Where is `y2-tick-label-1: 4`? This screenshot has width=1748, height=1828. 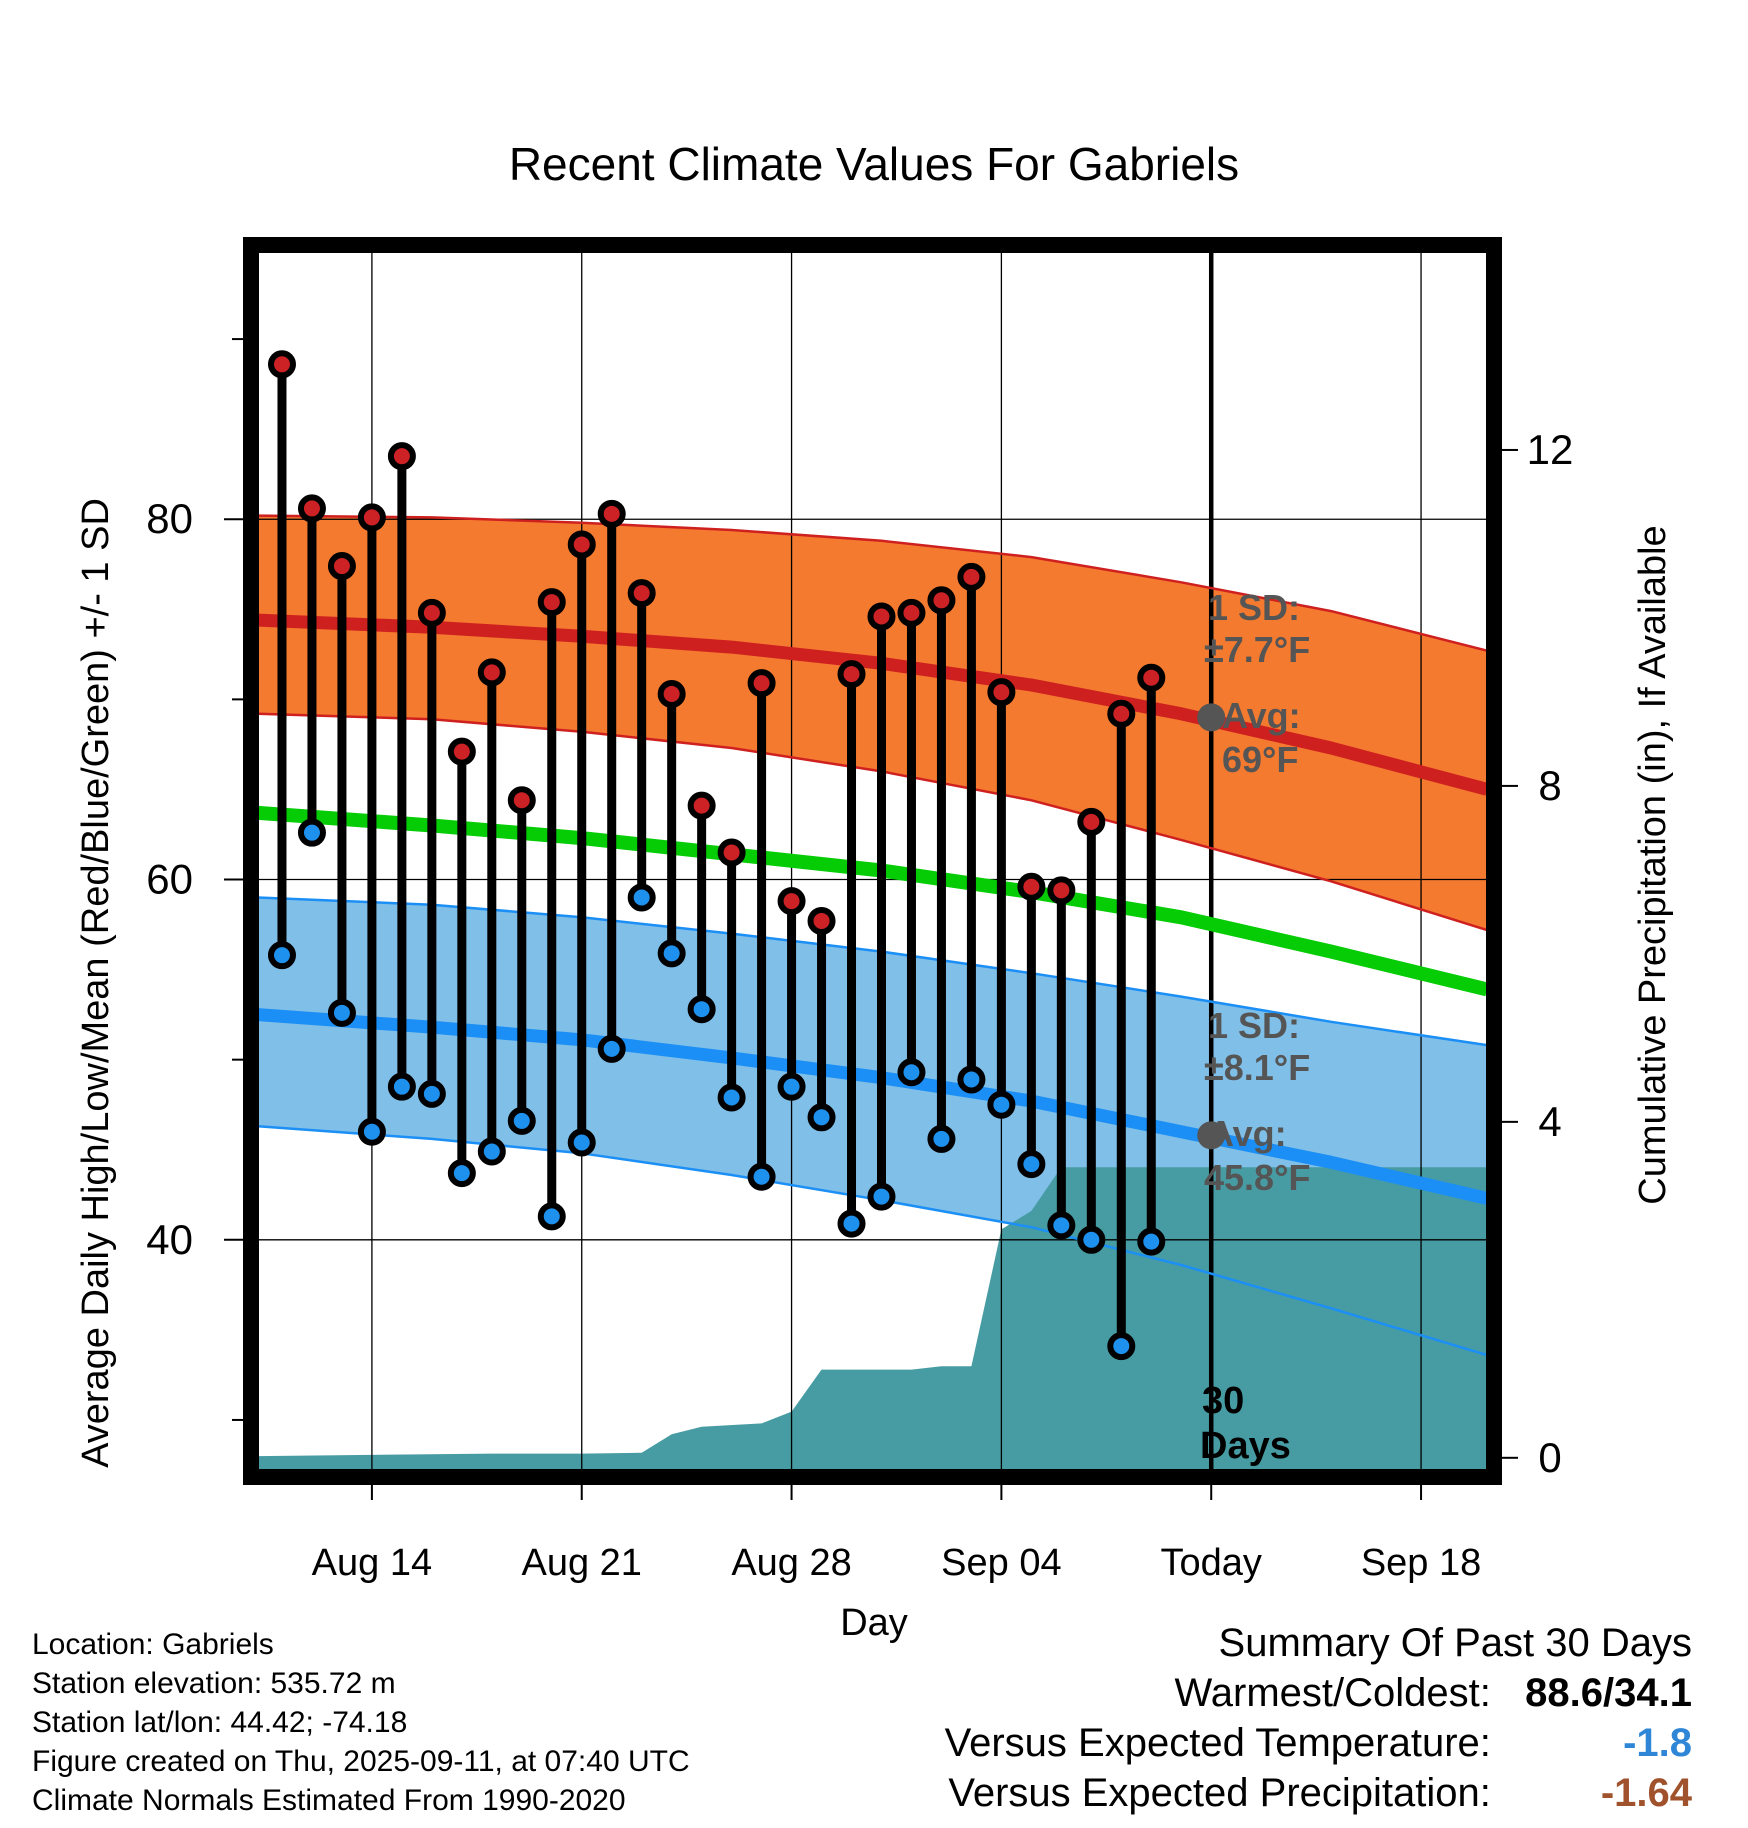 y2-tick-label-1: 4 is located at coordinates (1549, 1121).